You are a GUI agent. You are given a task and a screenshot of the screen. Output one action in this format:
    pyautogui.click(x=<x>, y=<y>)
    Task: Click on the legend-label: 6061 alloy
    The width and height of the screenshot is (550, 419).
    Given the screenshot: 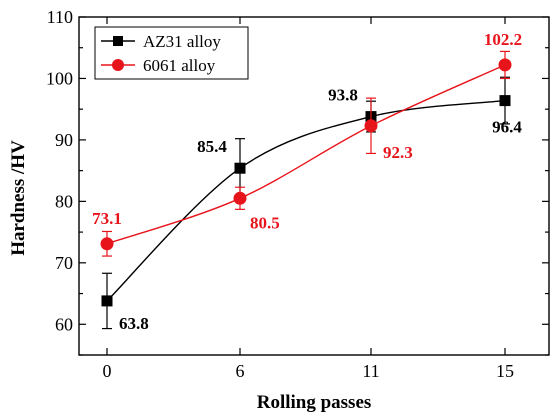 What is the action you would take?
    pyautogui.click(x=179, y=65)
    